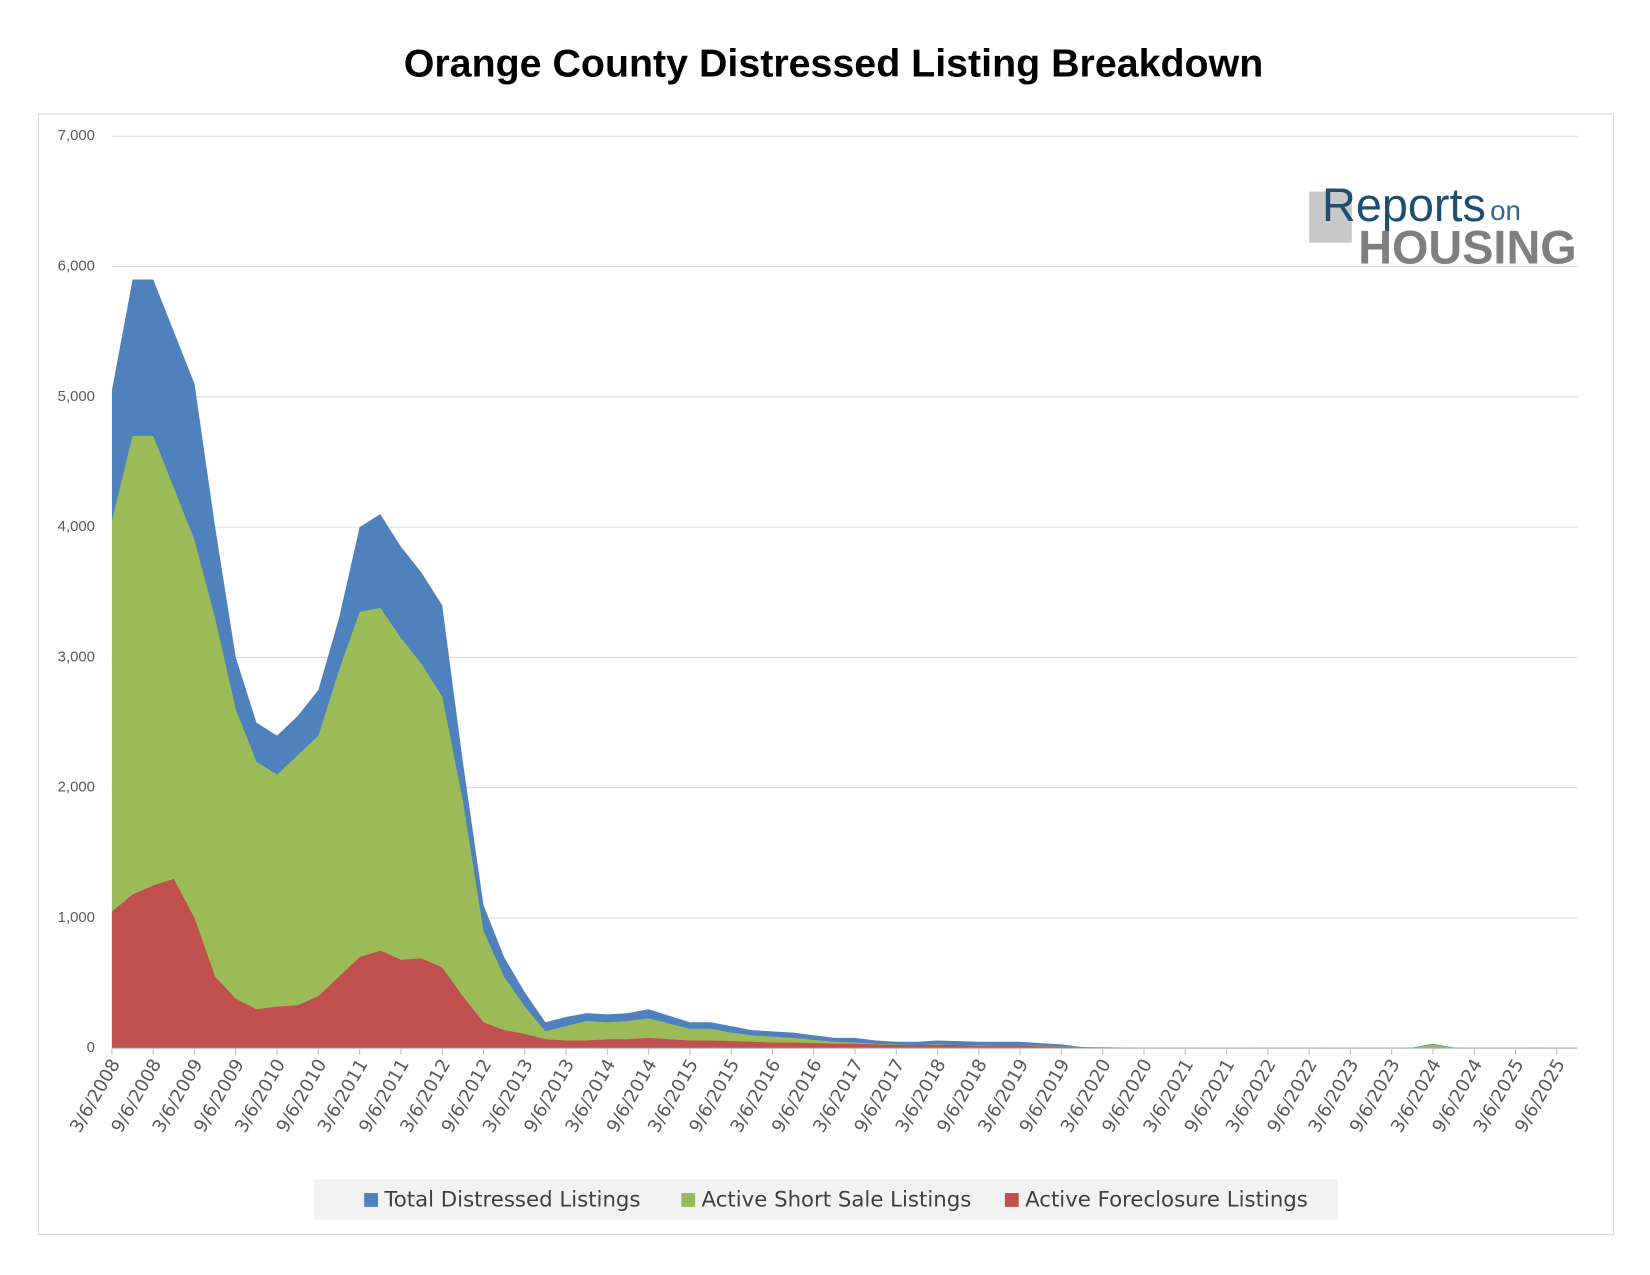 The height and width of the screenshot is (1275, 1650). What do you see at coordinates (511, 1200) in the screenshot?
I see `legend-label: Total Distressed Listings` at bounding box center [511, 1200].